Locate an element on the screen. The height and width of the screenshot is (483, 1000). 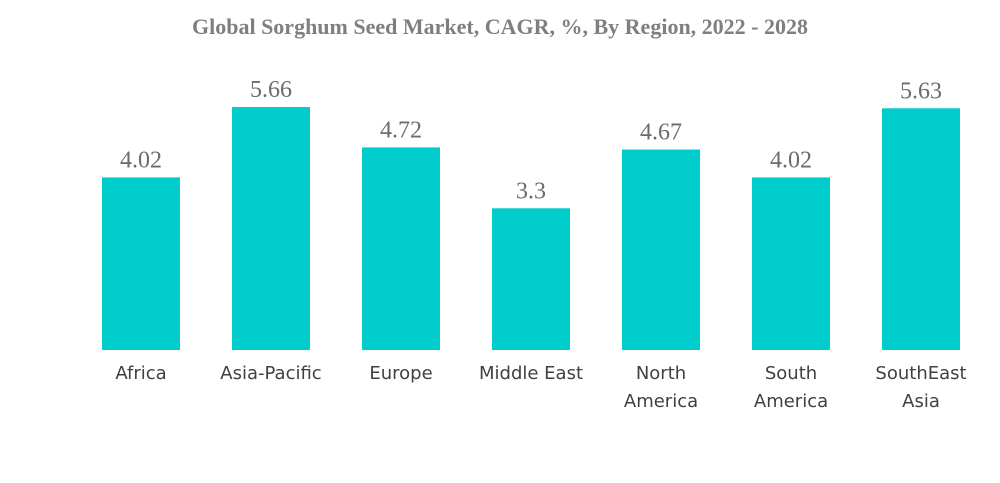
category-label: Asia-Pacific is located at coordinates (270, 373).